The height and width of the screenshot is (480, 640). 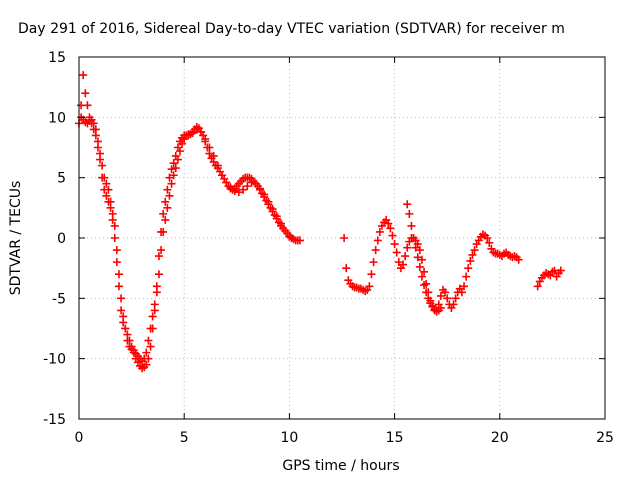 I want to click on x-tick-label: 25, so click(x=605, y=438).